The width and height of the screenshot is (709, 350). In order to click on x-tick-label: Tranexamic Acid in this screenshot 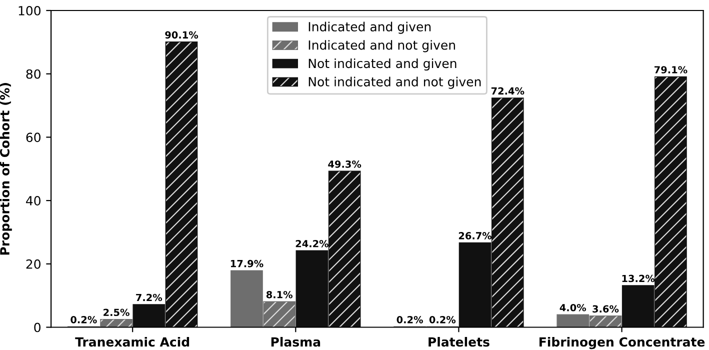, I will do `click(132, 341)`.